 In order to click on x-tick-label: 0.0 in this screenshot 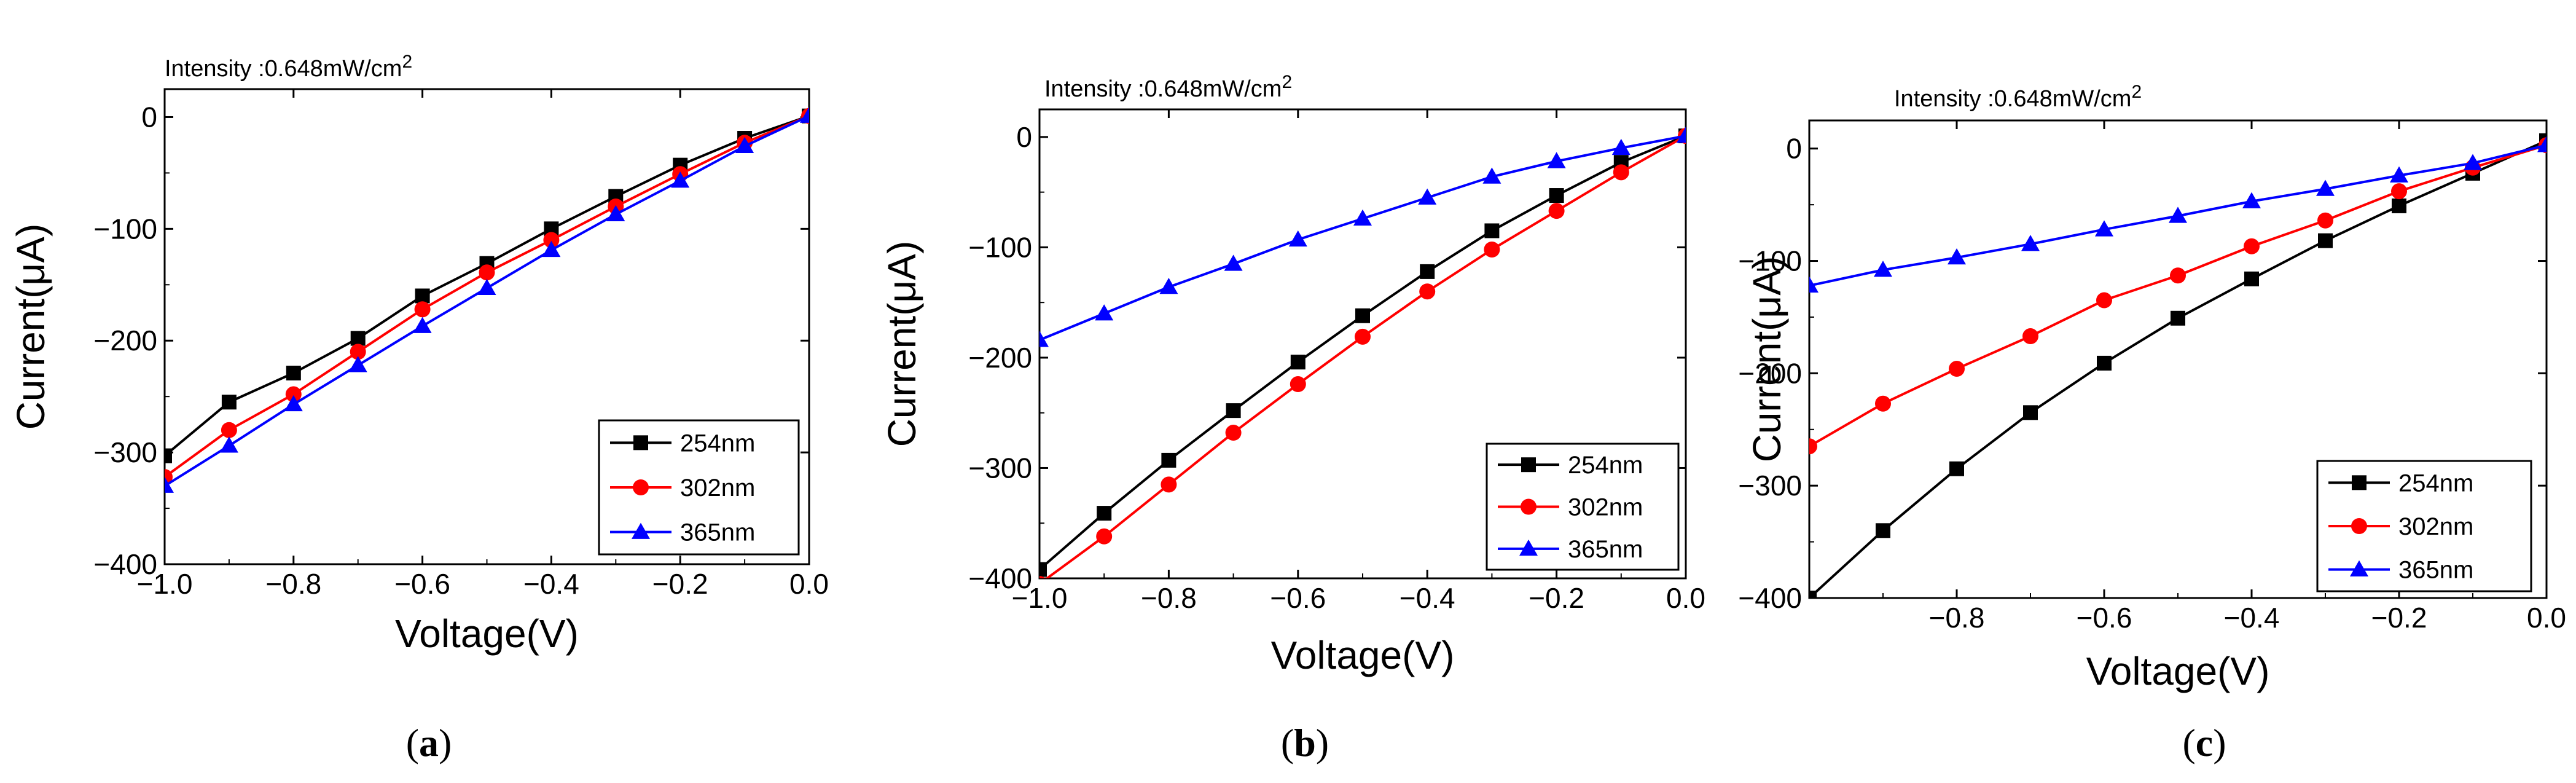, I will do `click(1685, 598)`.